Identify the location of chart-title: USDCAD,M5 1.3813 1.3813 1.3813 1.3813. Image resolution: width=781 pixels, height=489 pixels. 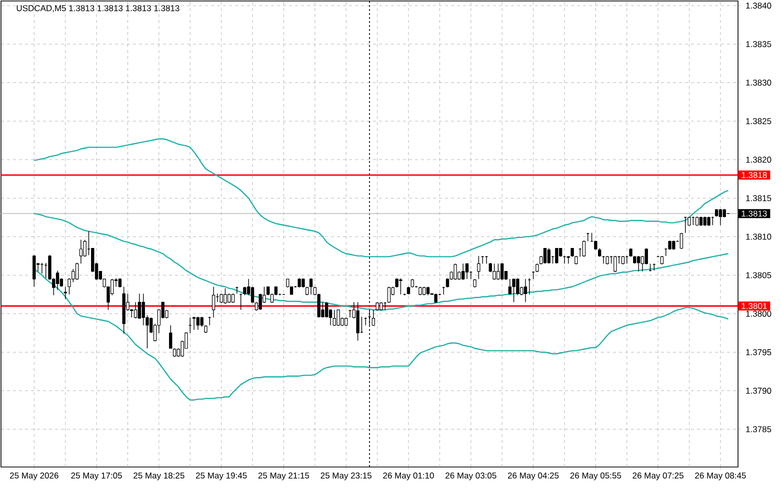
(98, 8).